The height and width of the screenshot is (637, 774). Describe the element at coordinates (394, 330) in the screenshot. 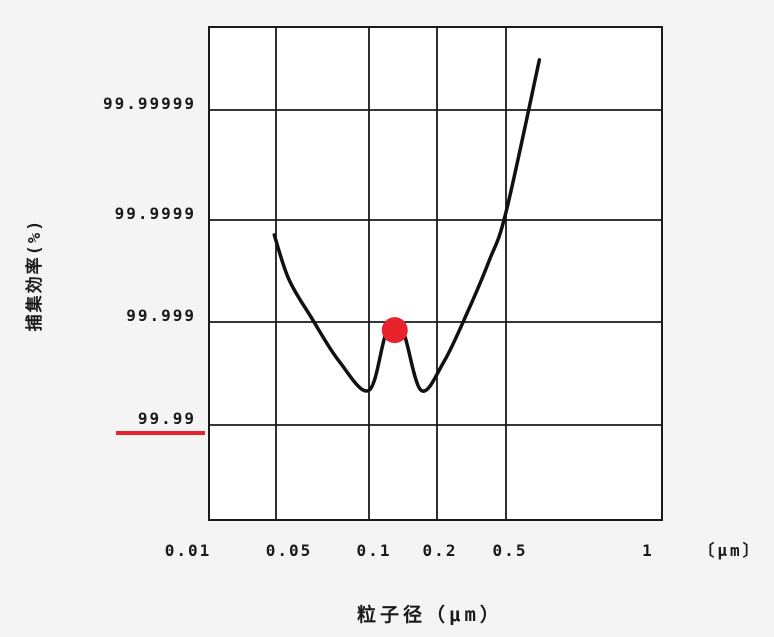

I see `minimum-efficiency-marker` at that location.